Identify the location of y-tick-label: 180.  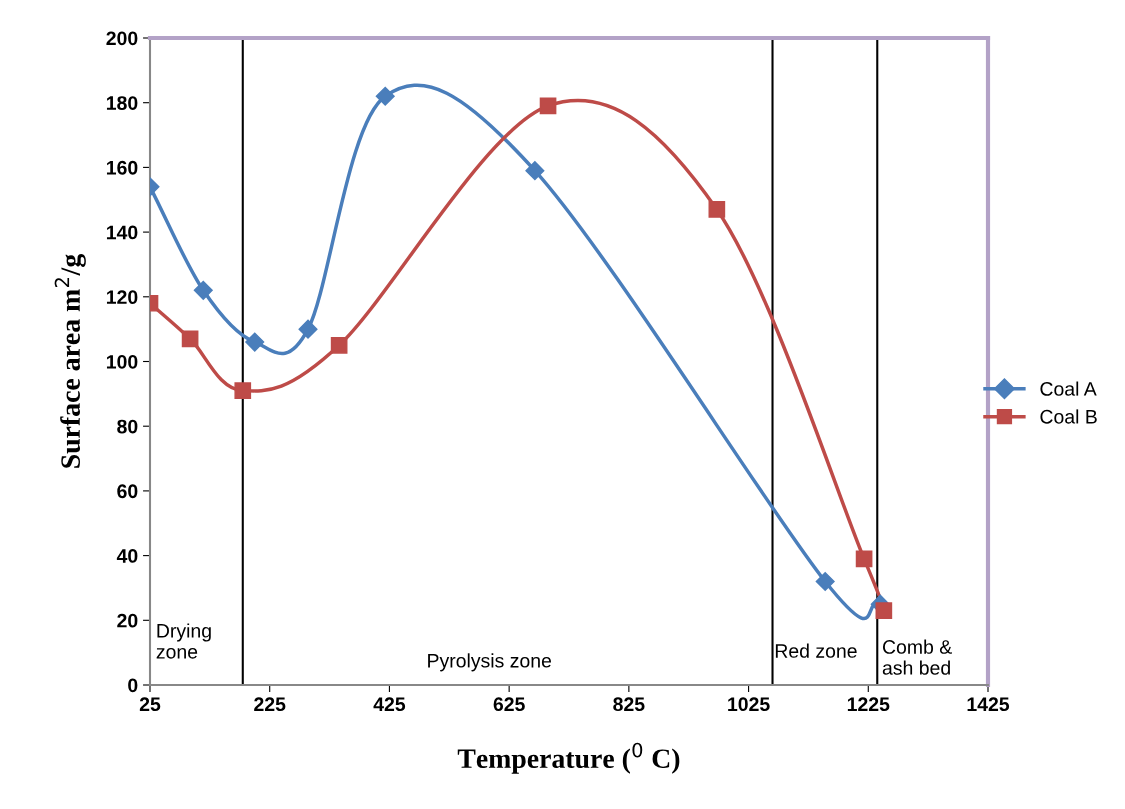
(122, 103).